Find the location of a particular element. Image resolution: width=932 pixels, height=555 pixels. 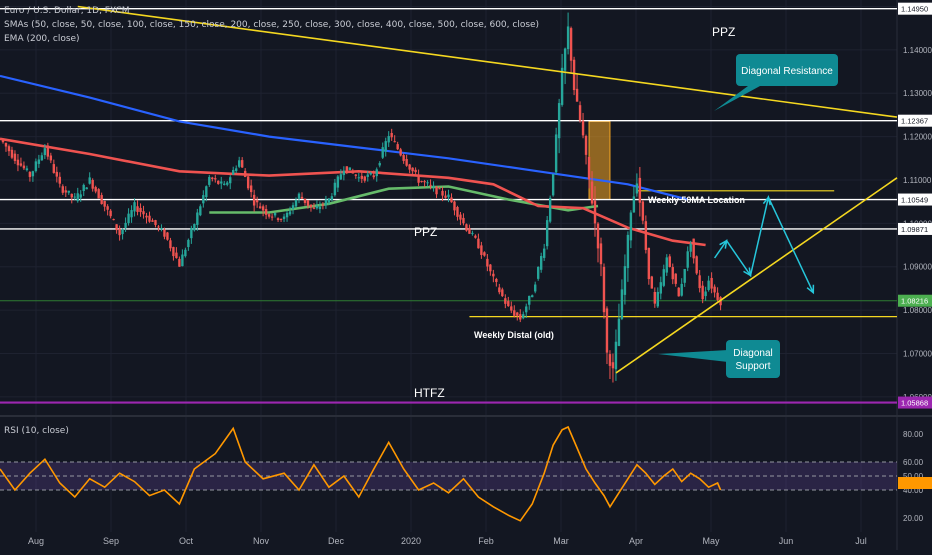

x-tick-label: Mar is located at coordinates (561, 541).